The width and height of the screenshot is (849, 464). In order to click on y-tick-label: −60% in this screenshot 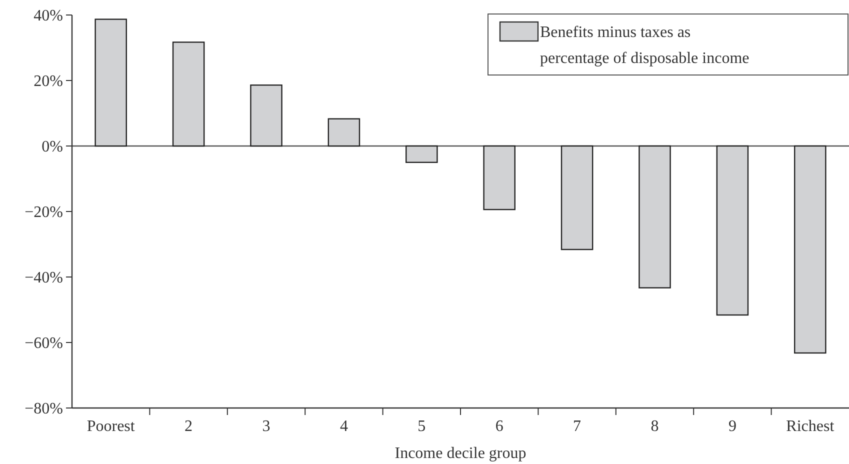, I will do `click(43, 343)`.